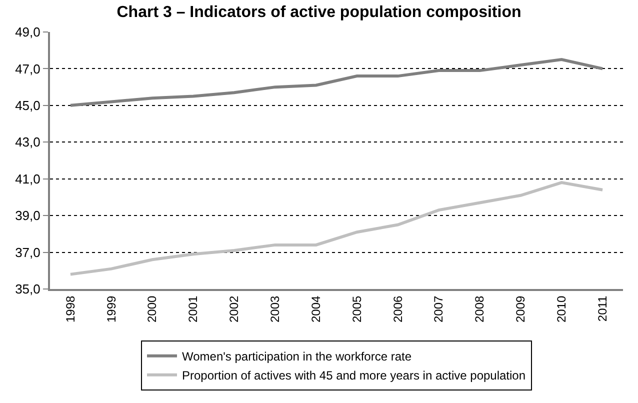 Image resolution: width=638 pixels, height=403 pixels. I want to click on y-tick-label: 37,0, so click(27, 252).